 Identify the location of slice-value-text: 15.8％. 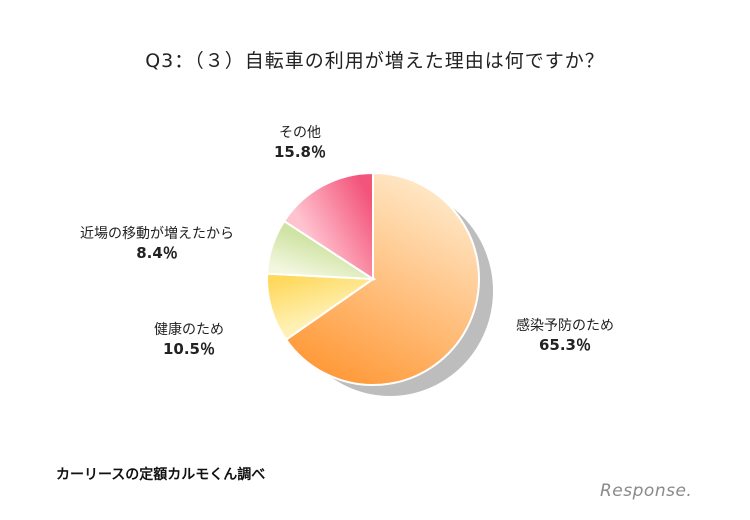
(299, 152).